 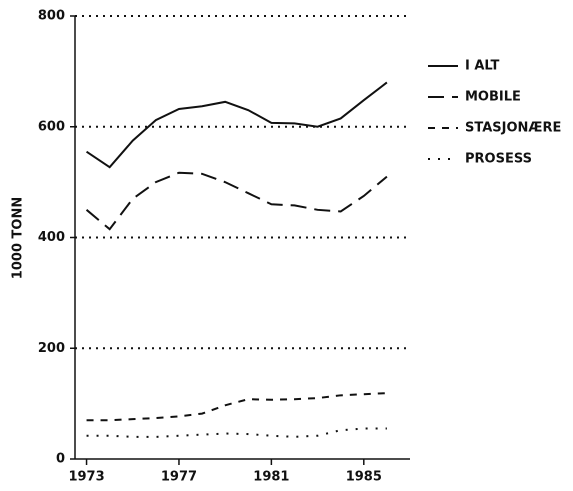 I want to click on legend-label: I ALT, so click(x=482, y=66).